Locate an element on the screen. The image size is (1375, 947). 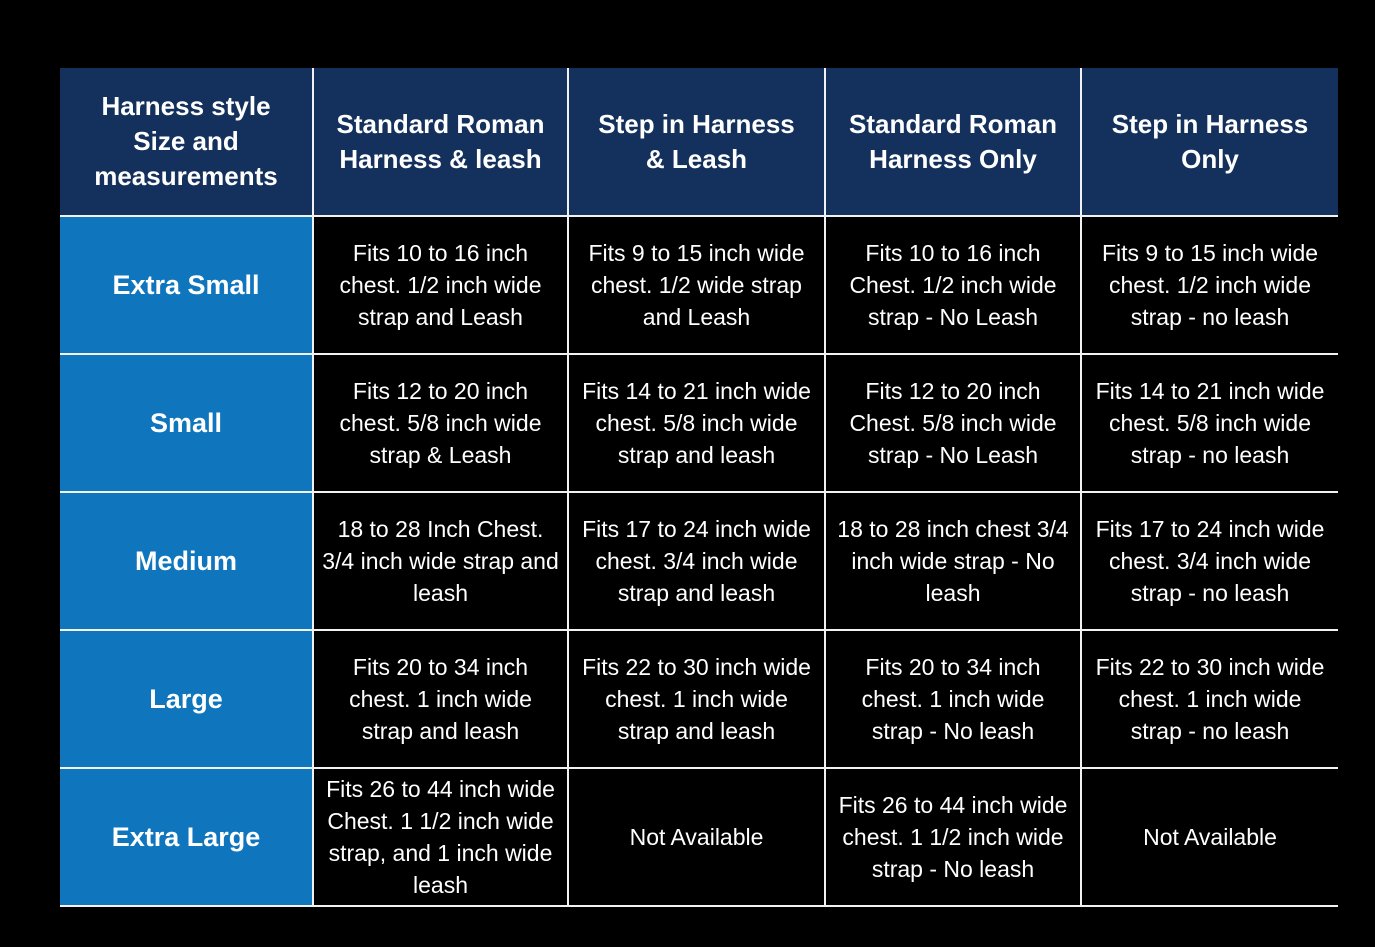
size-cell: Small is located at coordinates (187, 423).